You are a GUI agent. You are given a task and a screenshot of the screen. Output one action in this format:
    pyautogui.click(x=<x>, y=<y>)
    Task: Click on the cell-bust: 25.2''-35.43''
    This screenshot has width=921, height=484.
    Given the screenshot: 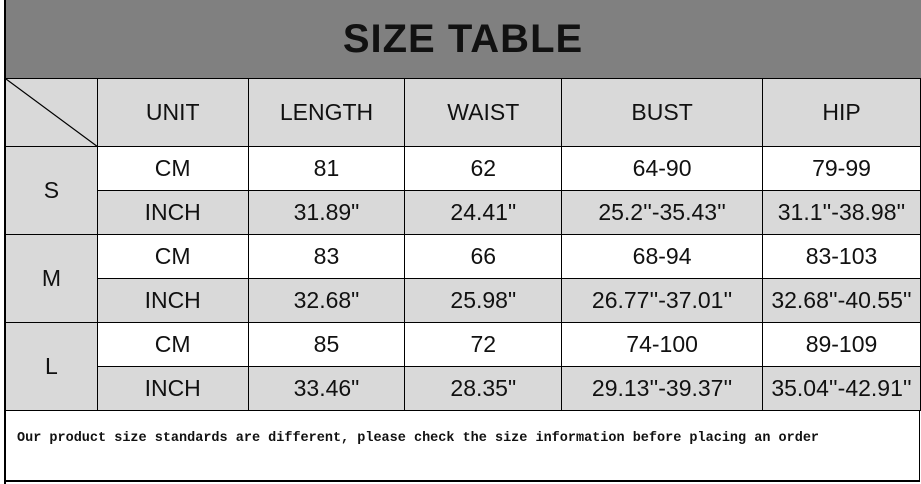 What is the action you would take?
    pyautogui.click(x=662, y=212)
    